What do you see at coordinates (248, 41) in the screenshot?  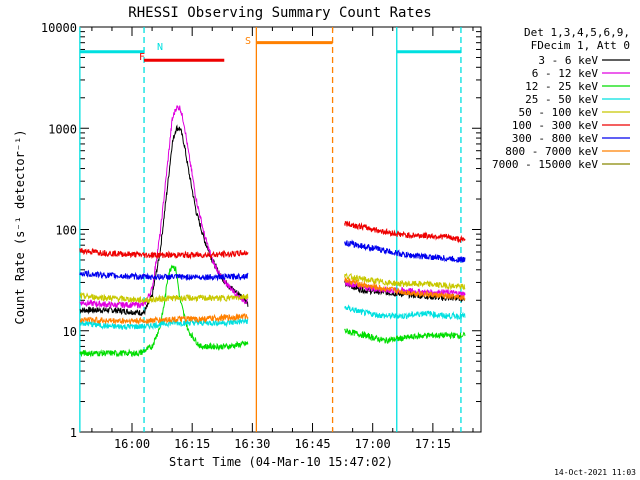 I see `flag-bar-label: S` at bounding box center [248, 41].